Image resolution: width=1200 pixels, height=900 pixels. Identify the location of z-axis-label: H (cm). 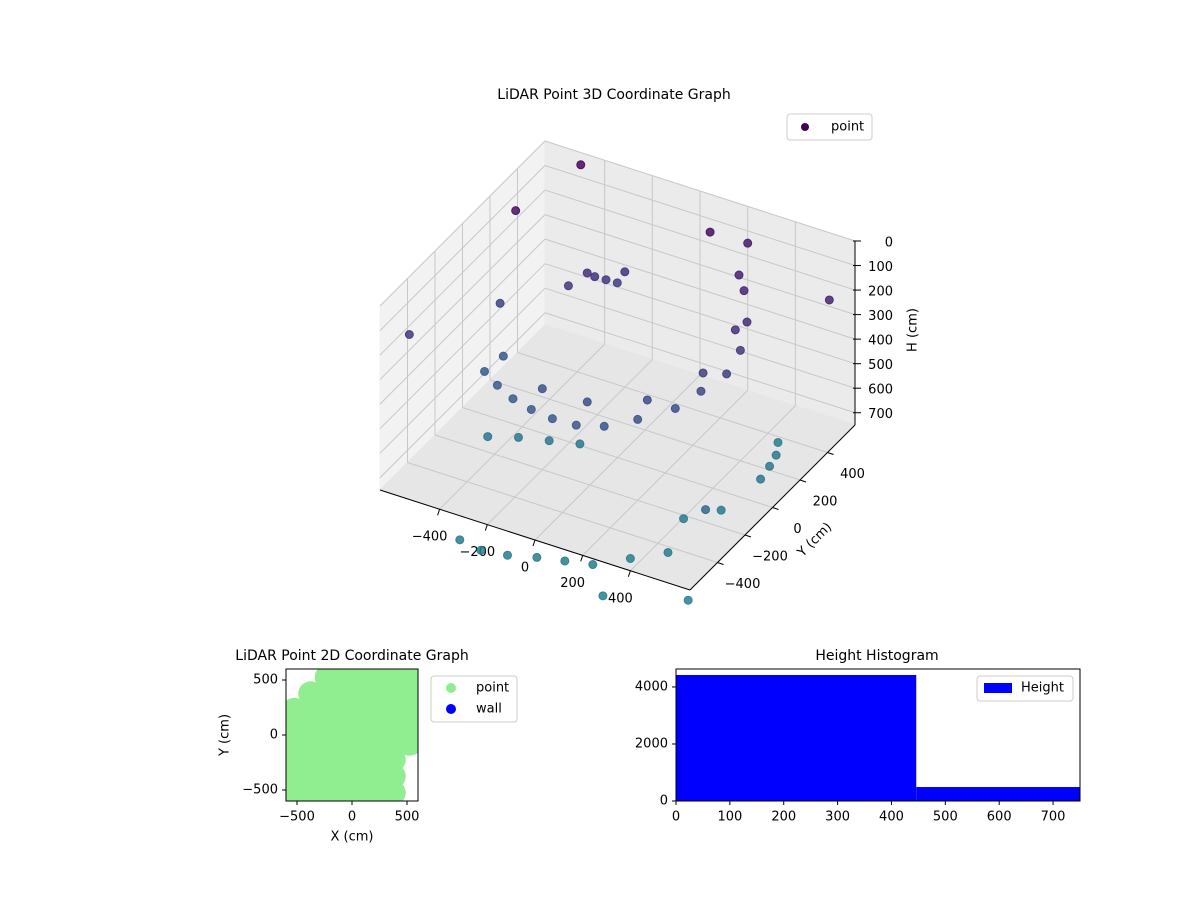
(913, 330).